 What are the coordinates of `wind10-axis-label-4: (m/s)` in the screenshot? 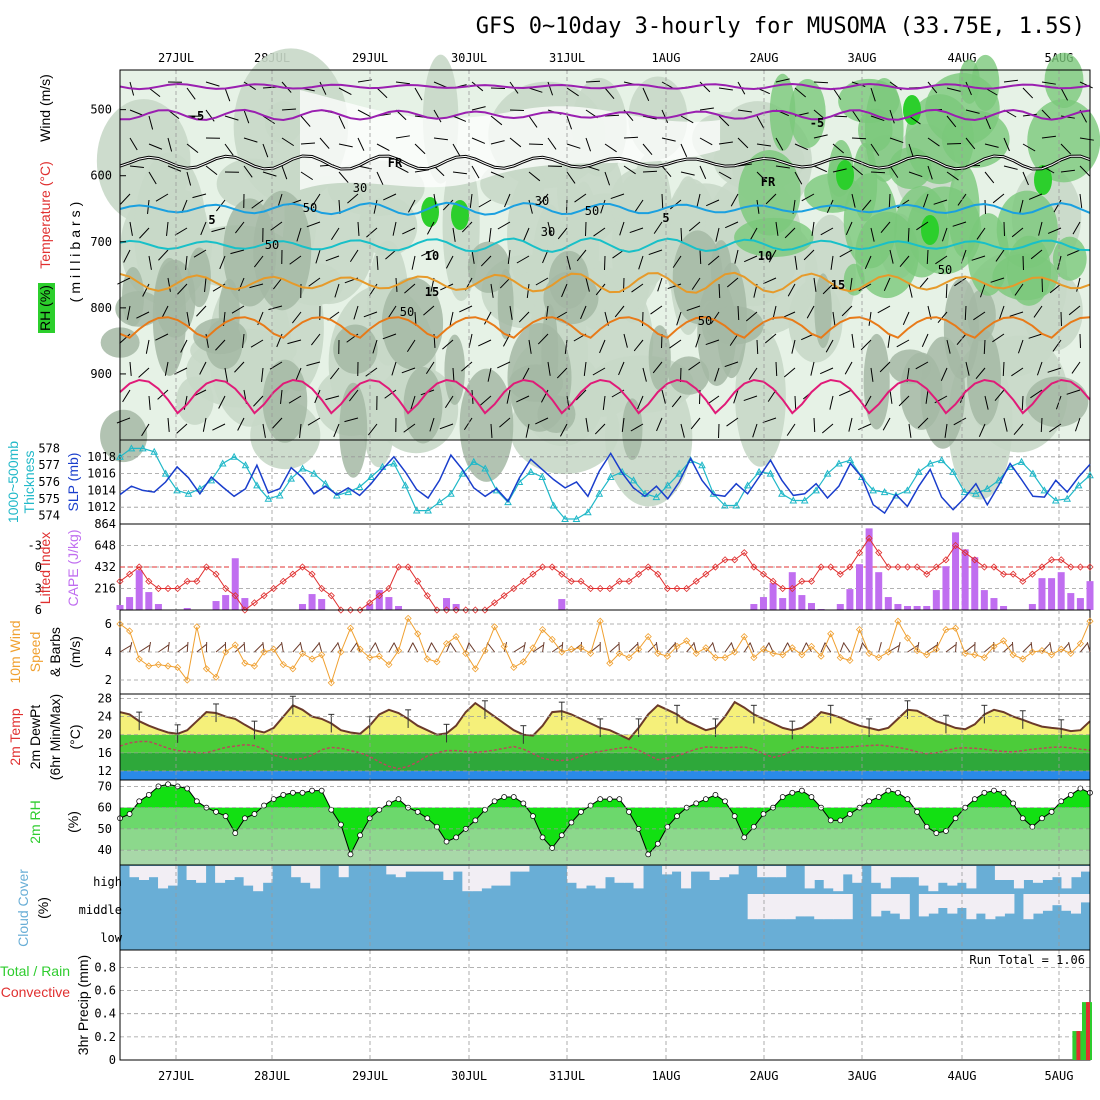 It's located at (75, 652).